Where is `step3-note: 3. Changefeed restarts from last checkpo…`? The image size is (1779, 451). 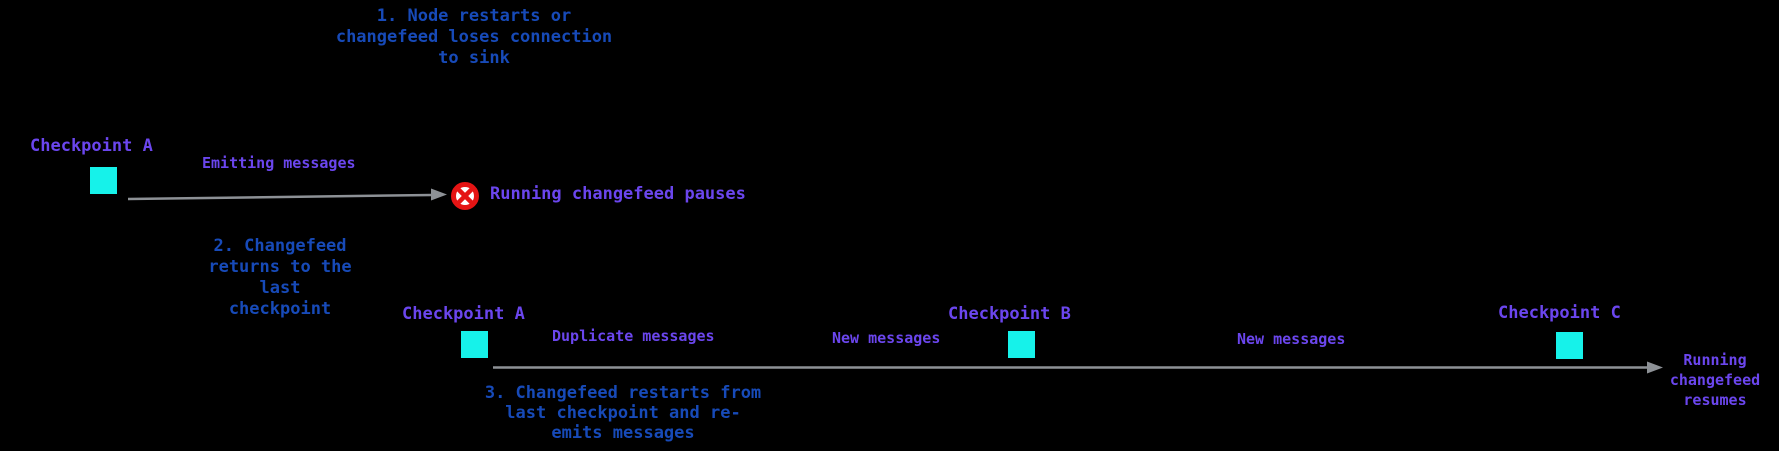 step3-note: 3. Changefeed restarts from last checkpo… is located at coordinates (623, 413).